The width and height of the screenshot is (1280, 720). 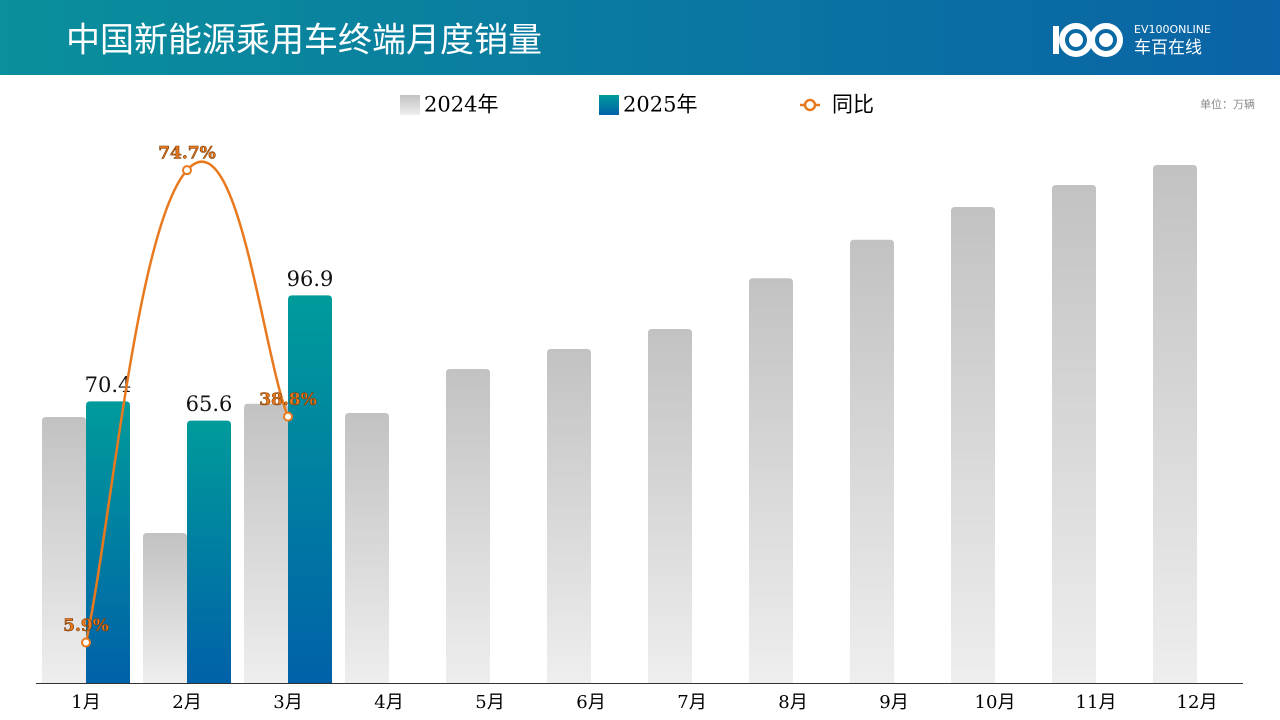 I want to click on data-label: 70.4, so click(x=108, y=385).